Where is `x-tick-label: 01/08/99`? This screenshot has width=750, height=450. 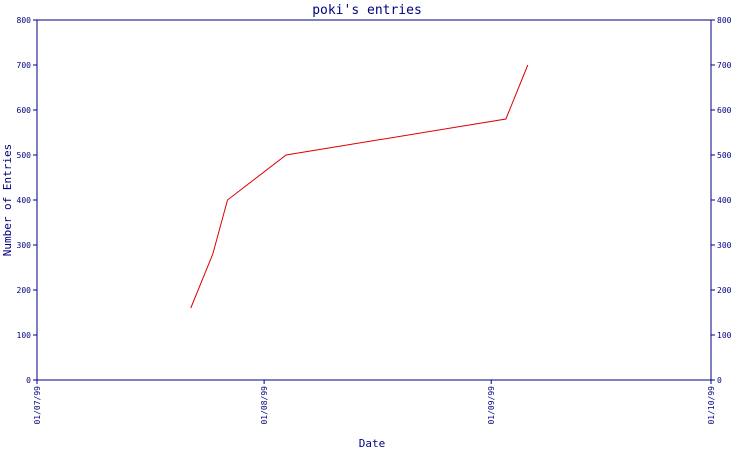 x-tick-label: 01/08/99 is located at coordinates (264, 405).